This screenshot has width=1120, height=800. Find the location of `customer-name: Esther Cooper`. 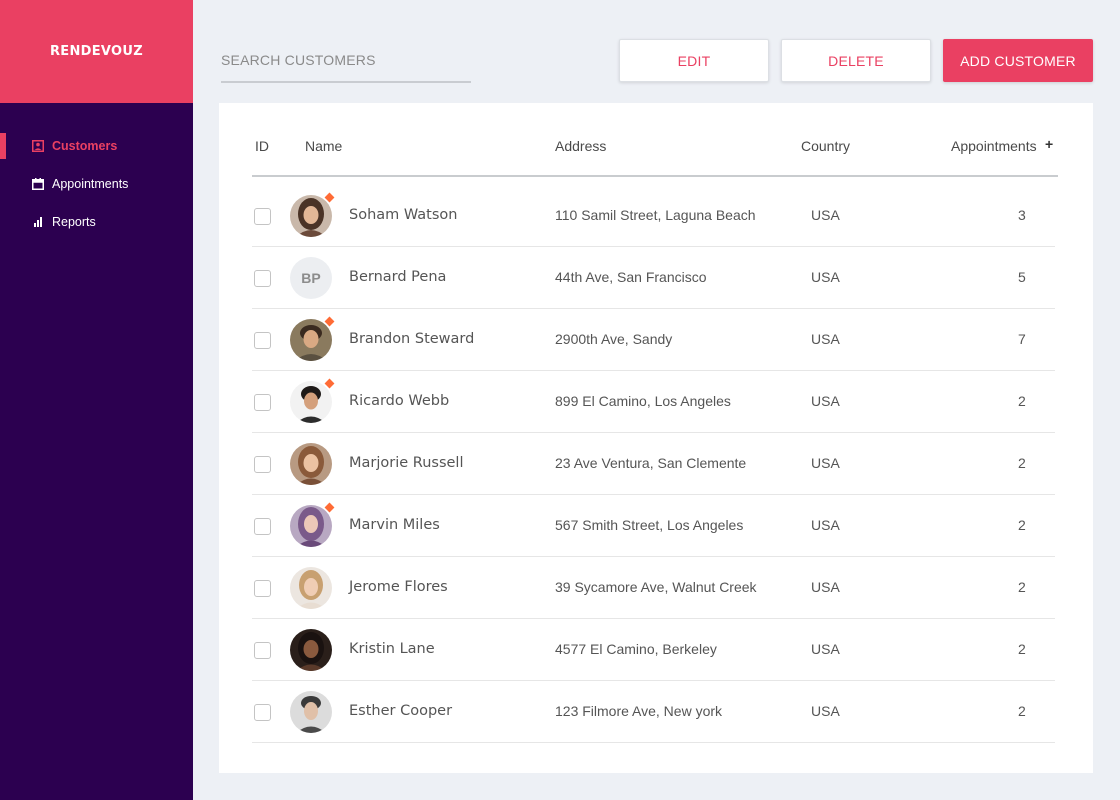

customer-name: Esther Cooper is located at coordinates (401, 711).